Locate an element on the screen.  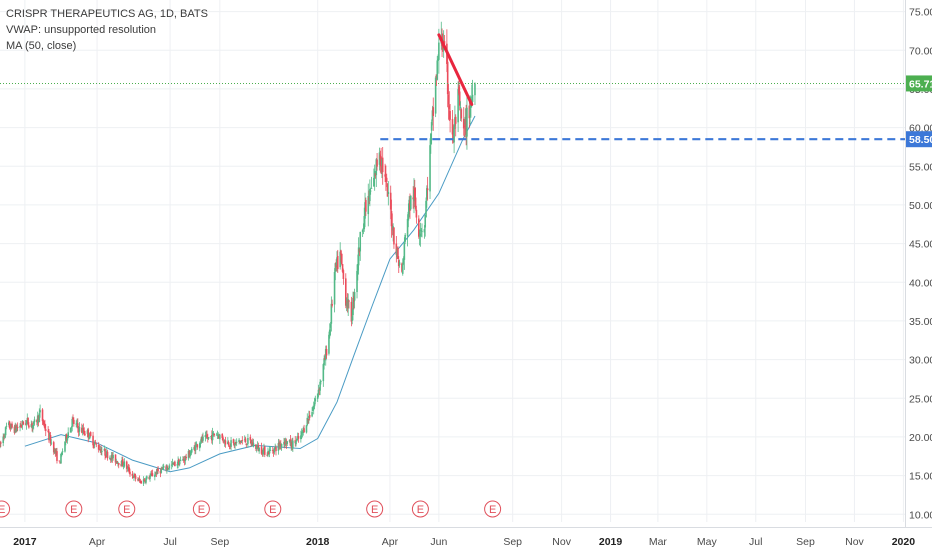
vwap-indicator-label: VWAP: unsupported resolution is located at coordinates (81, 30).